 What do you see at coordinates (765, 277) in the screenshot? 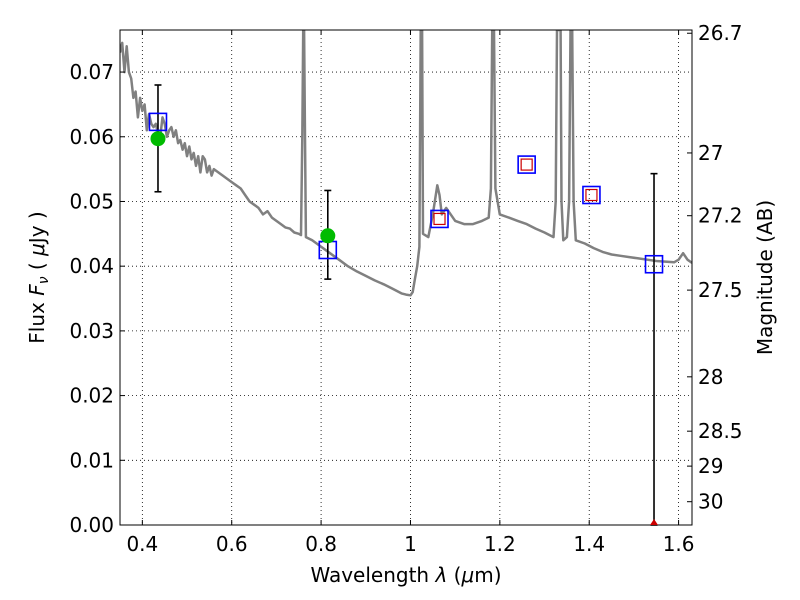
I see `y2-axis-label: Magnitude (AB)` at bounding box center [765, 277].